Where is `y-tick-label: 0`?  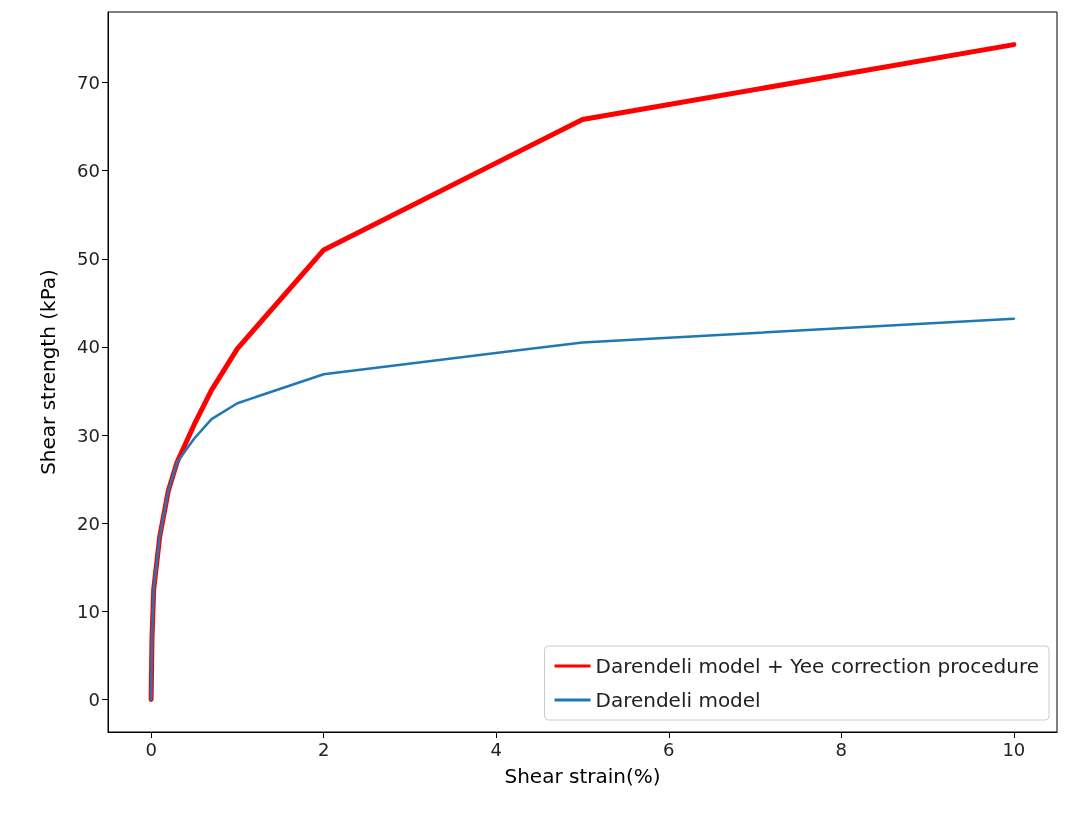
y-tick-label: 0 is located at coordinates (94, 699).